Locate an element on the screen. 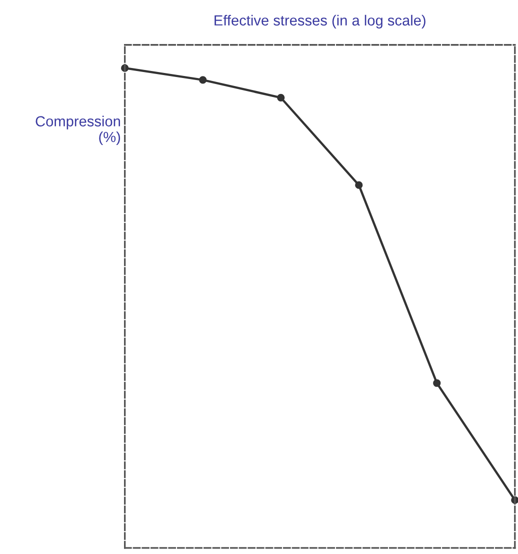 Image resolution: width=518 pixels, height=554 pixels. x-axis-title: Effective stresses (in a log scale) is located at coordinates (320, 21).